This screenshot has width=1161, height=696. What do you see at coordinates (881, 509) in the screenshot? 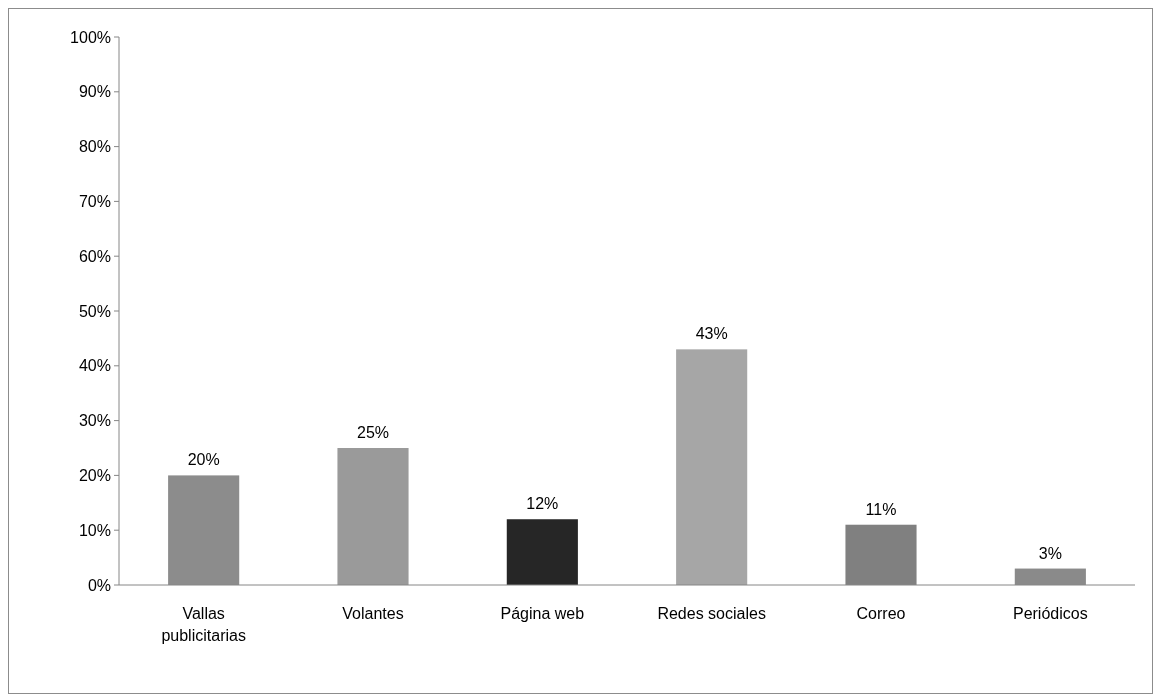
I see `data-label: 11%` at bounding box center [881, 509].